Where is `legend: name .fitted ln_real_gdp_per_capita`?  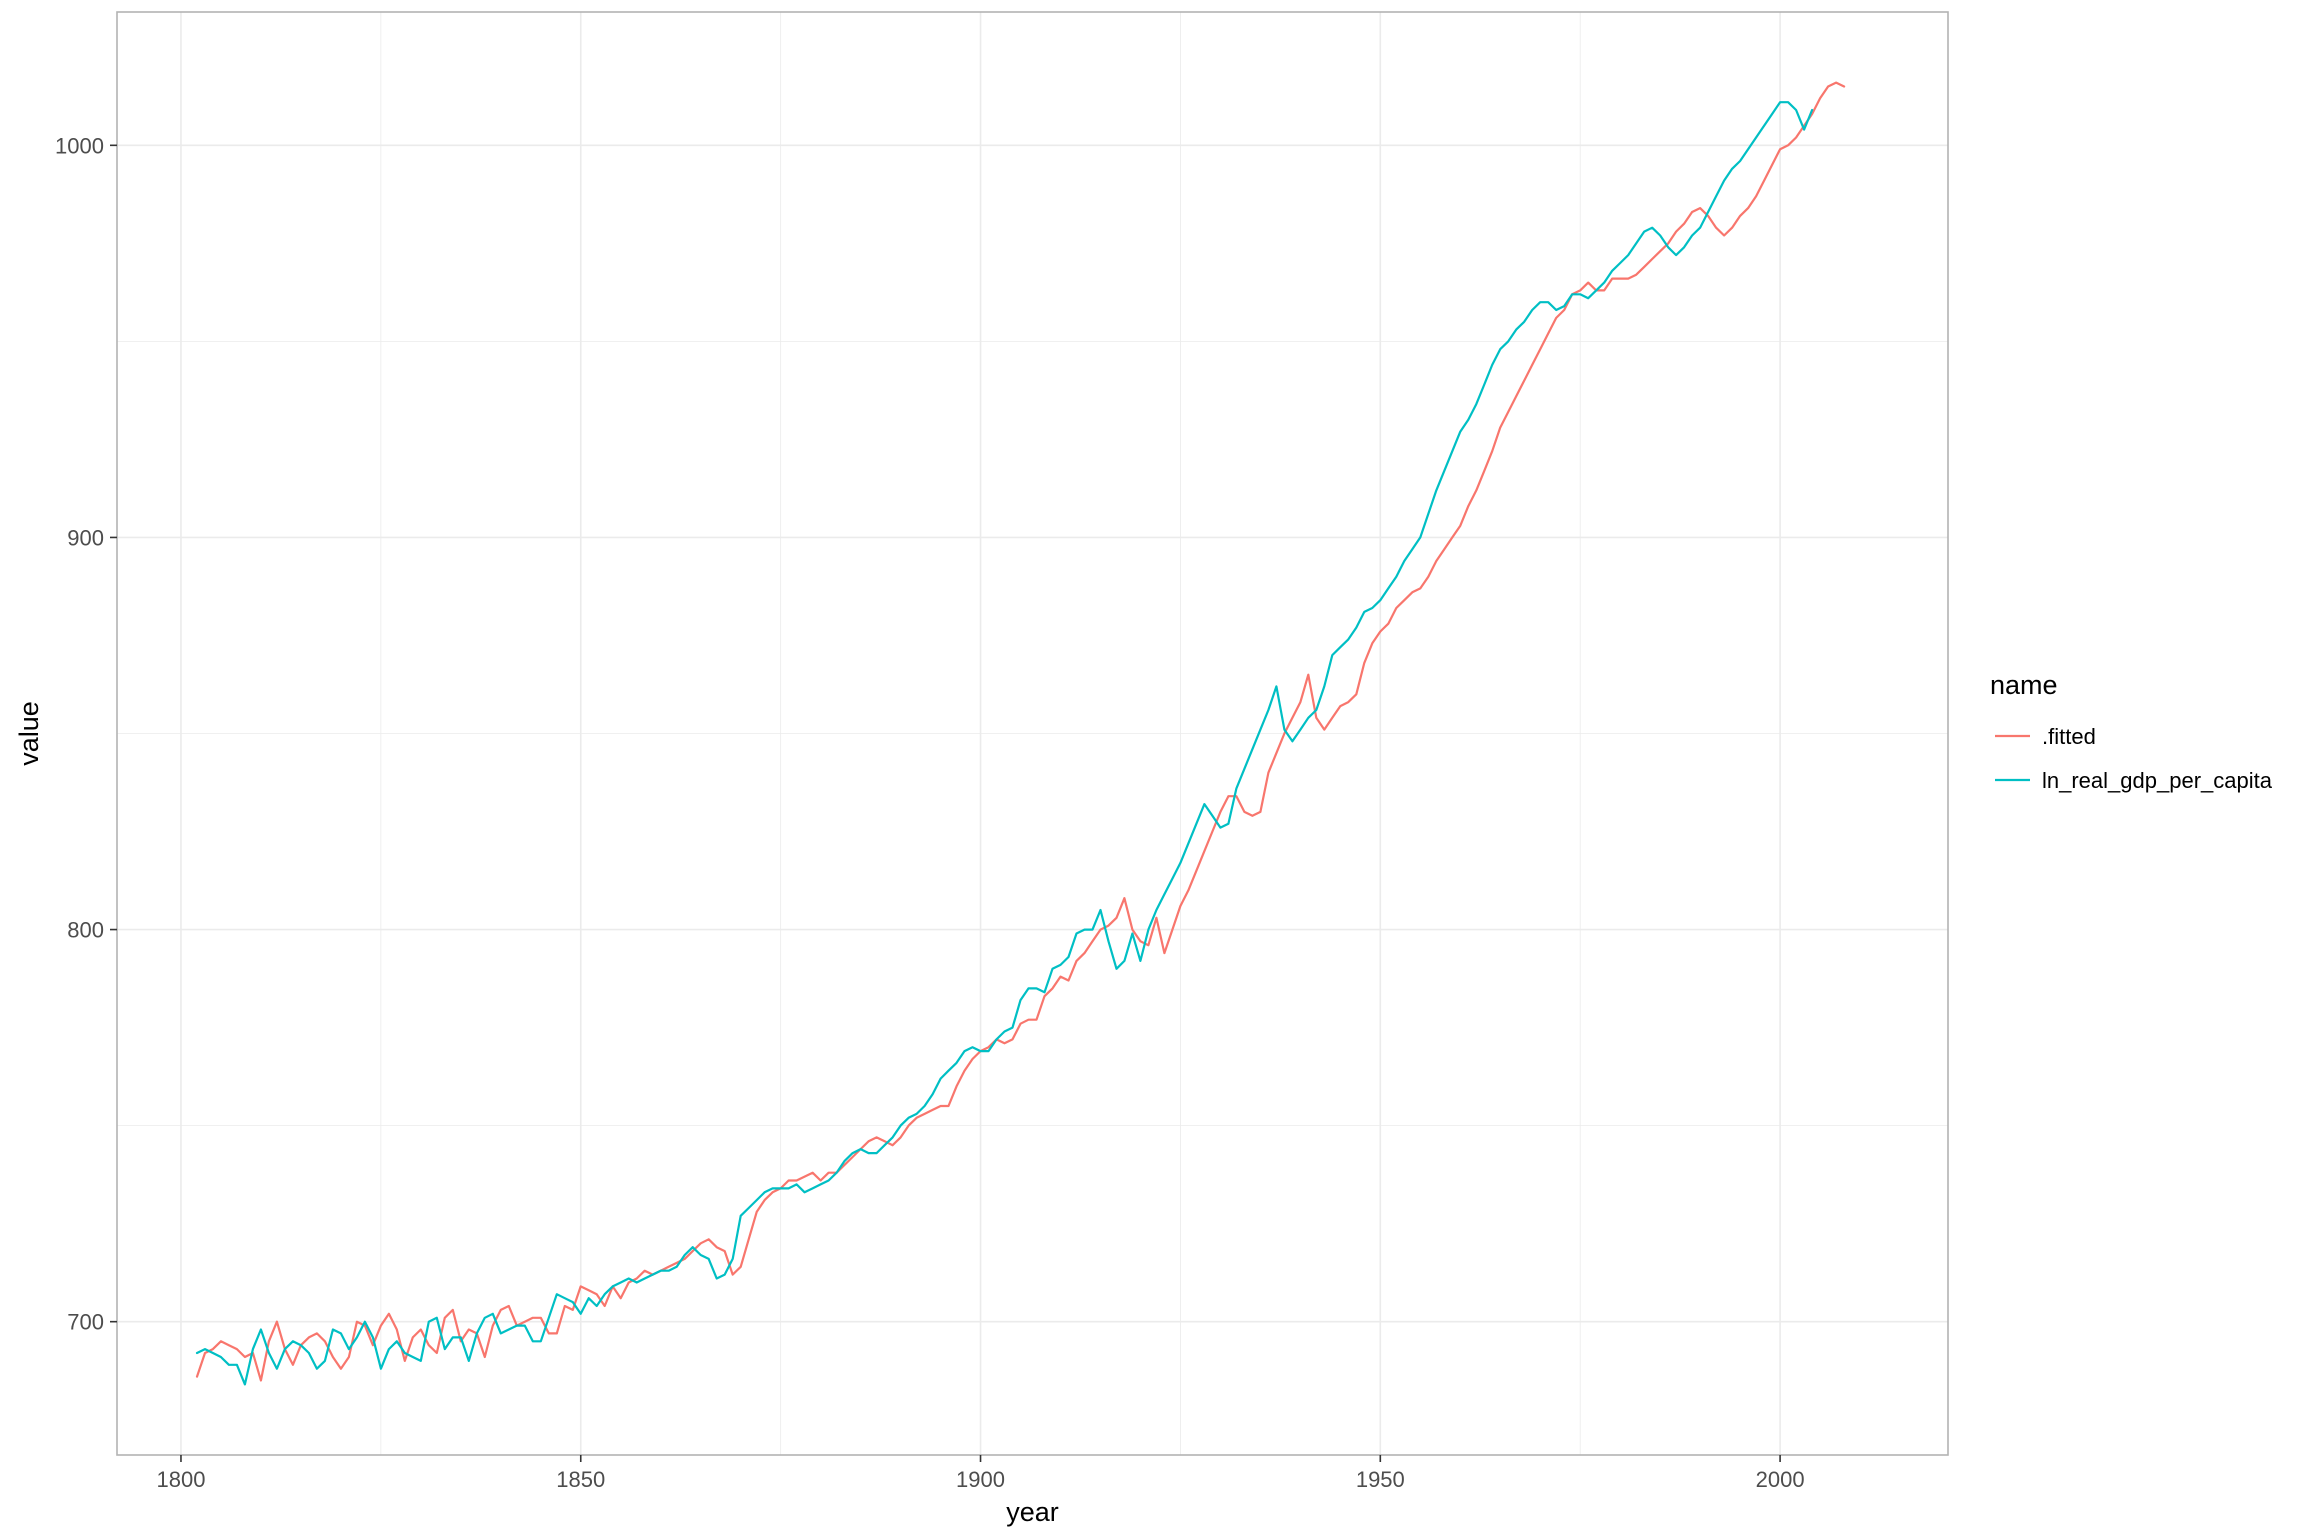
legend: name .fitted ln_real_gdp_per_capita is located at coordinates (2131, 731).